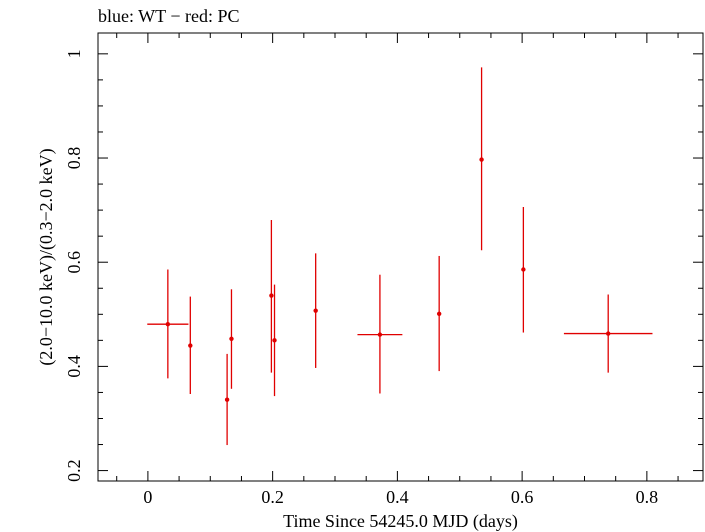  I want to click on x-tick-label: 0.6, so click(522, 497).